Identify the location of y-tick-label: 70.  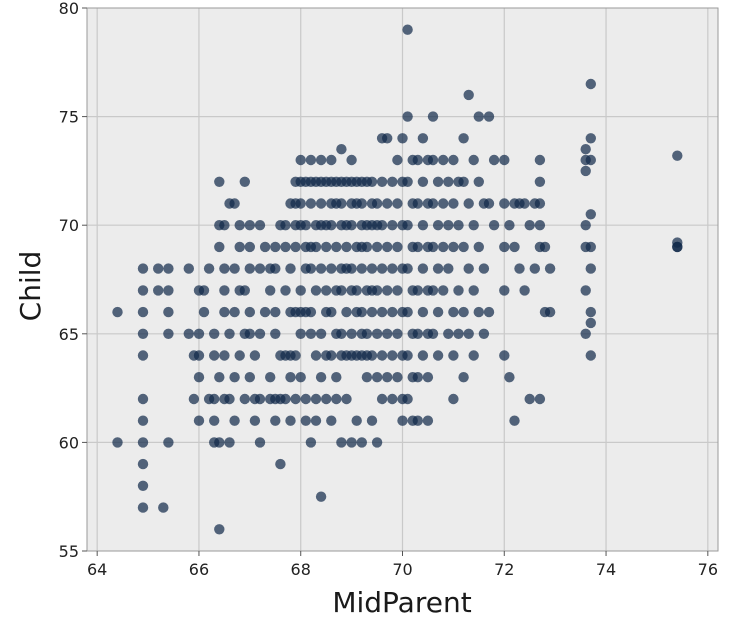
(69, 225).